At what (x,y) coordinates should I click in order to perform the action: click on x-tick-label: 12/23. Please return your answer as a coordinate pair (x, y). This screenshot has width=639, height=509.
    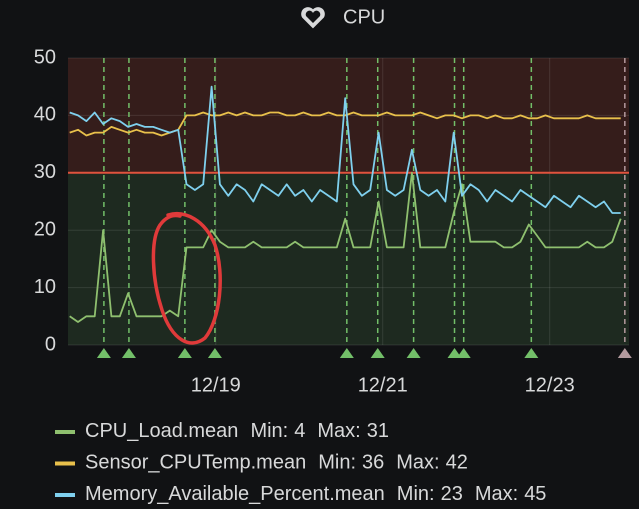
    Looking at the image, I should click on (550, 385).